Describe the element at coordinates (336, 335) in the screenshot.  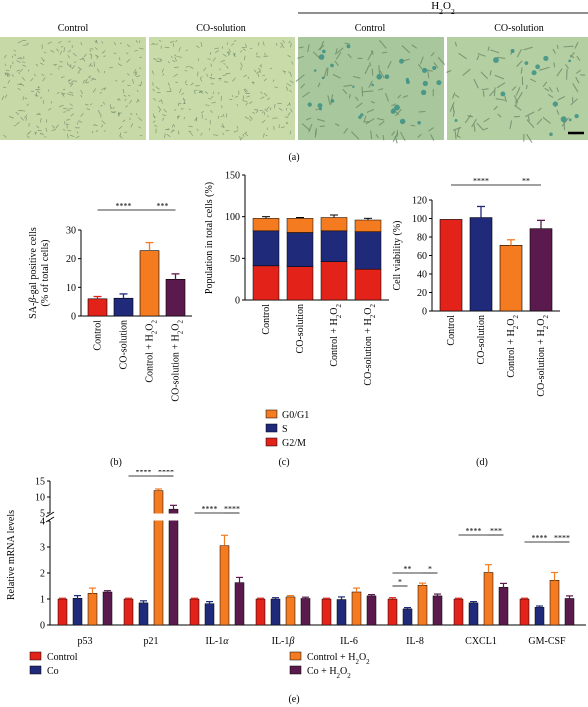
I see `x-tick-label: Control + H2O2` at that location.